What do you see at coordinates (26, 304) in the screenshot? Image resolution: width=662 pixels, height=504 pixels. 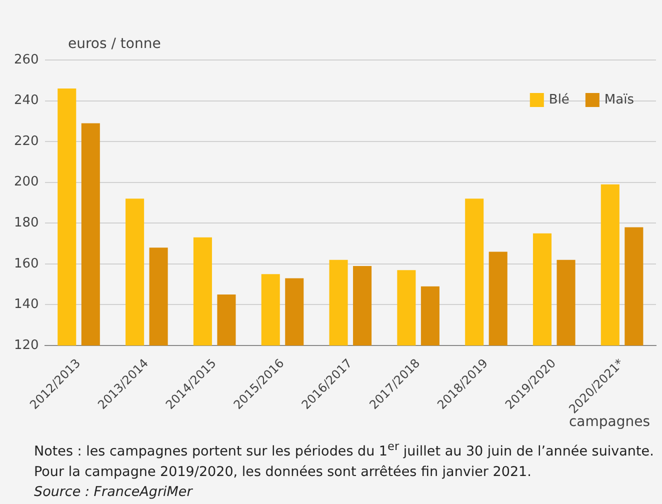 I see `y-tick-label: 140` at bounding box center [26, 304].